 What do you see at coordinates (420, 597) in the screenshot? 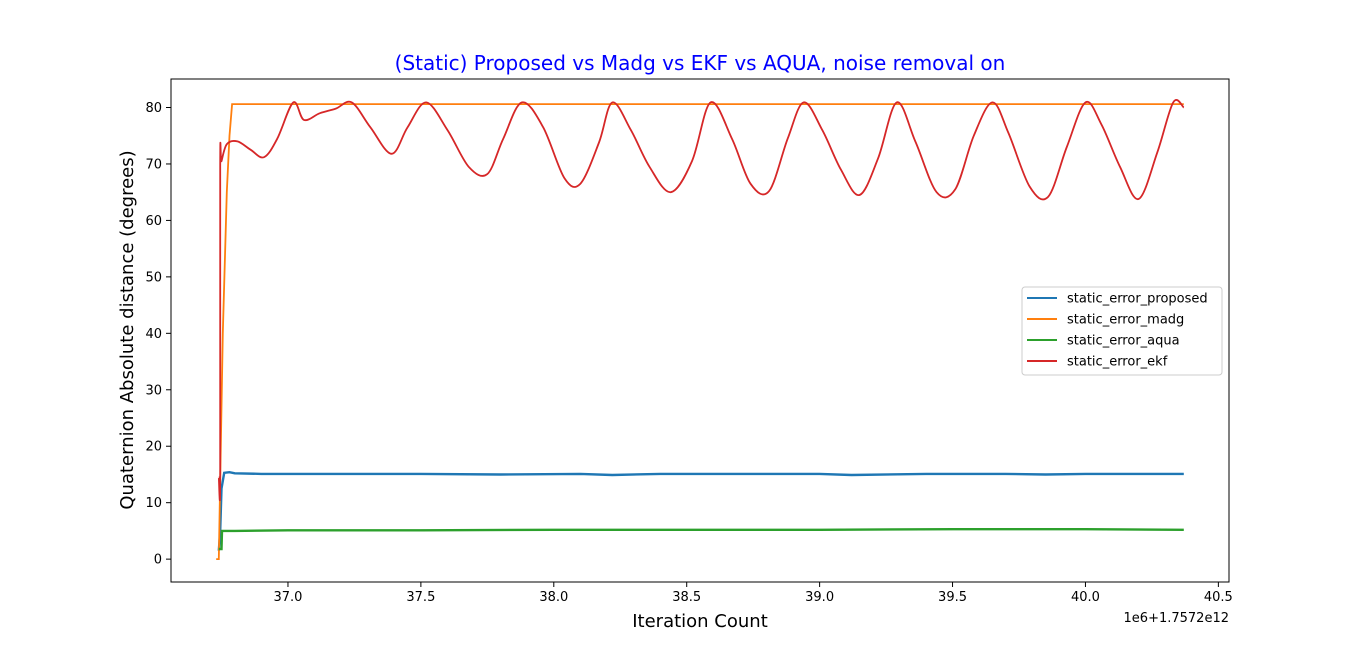
I see `x-tick-label: 37.5` at bounding box center [420, 597].